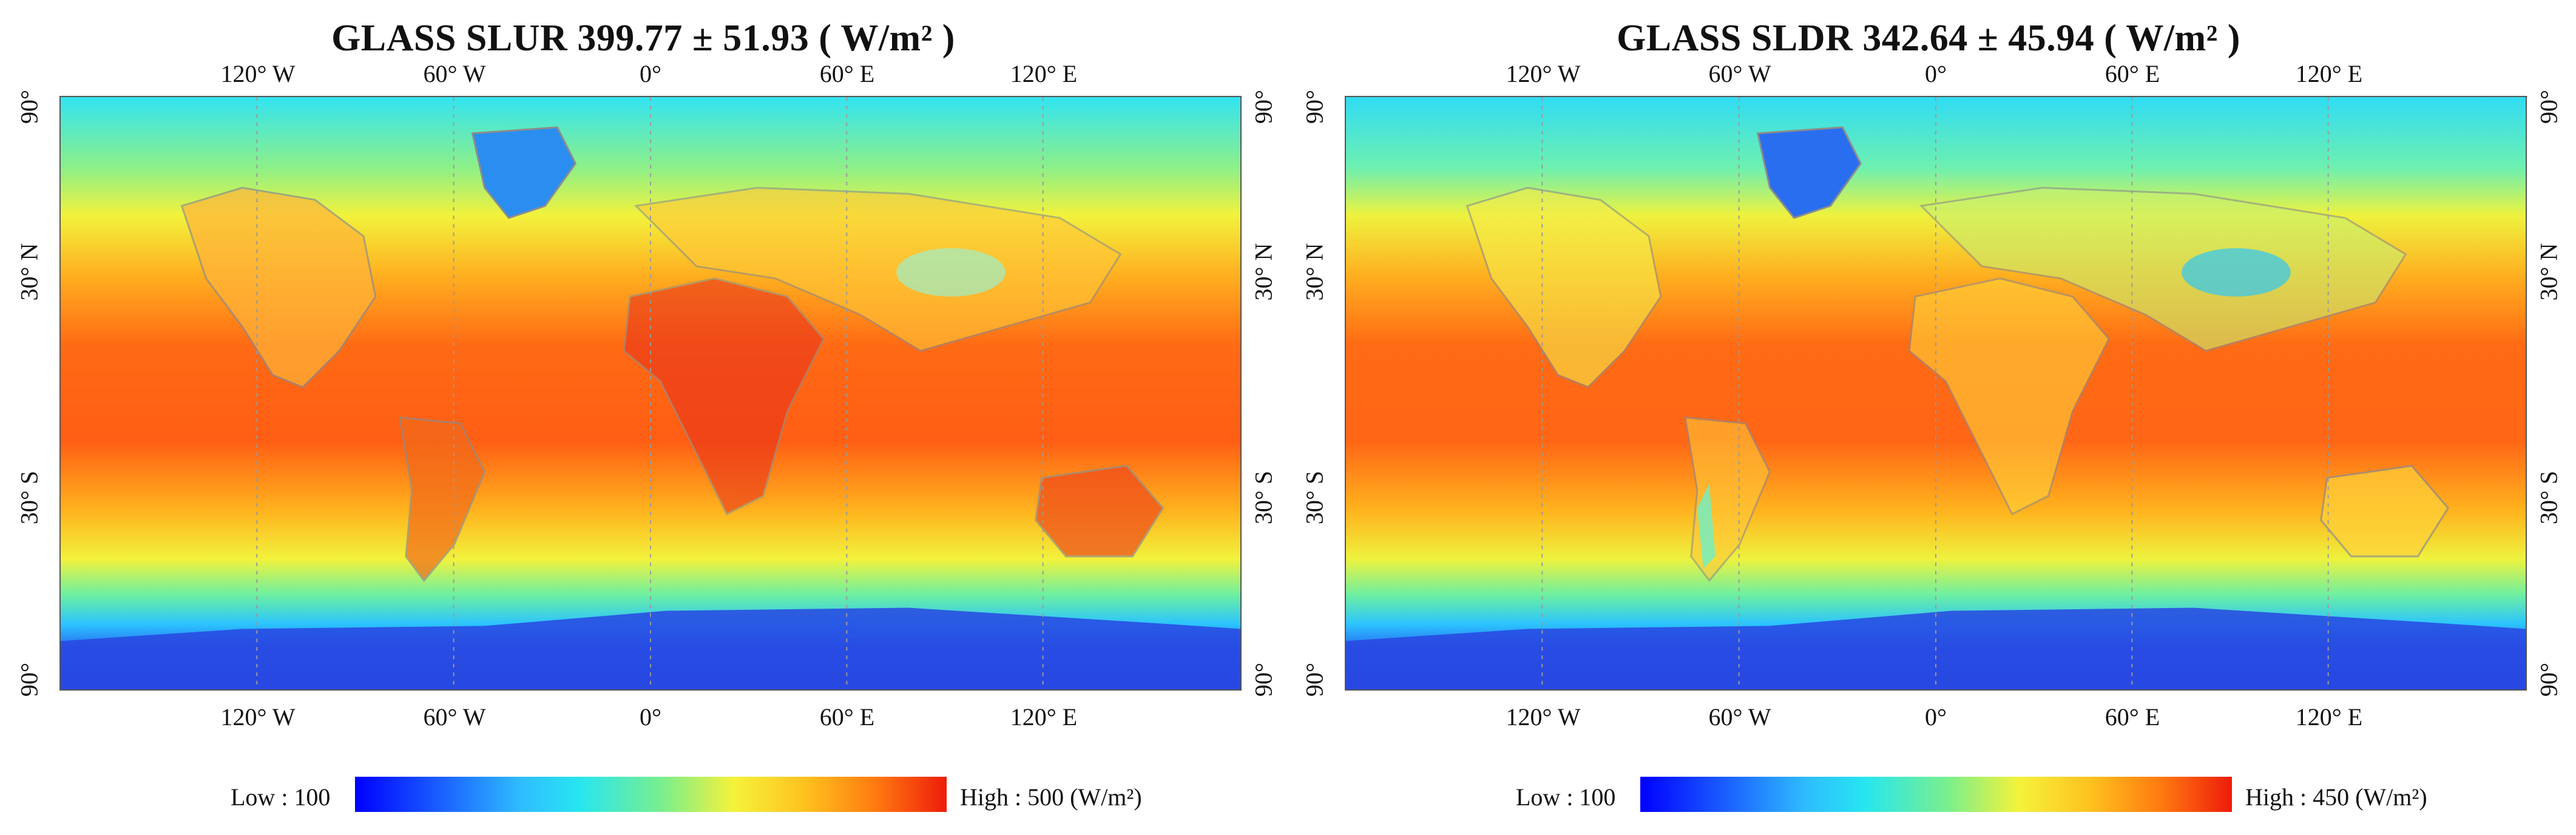  Describe the element at coordinates (1566, 797) in the screenshot. I see `sldr-legend-low: Low : 100` at that location.